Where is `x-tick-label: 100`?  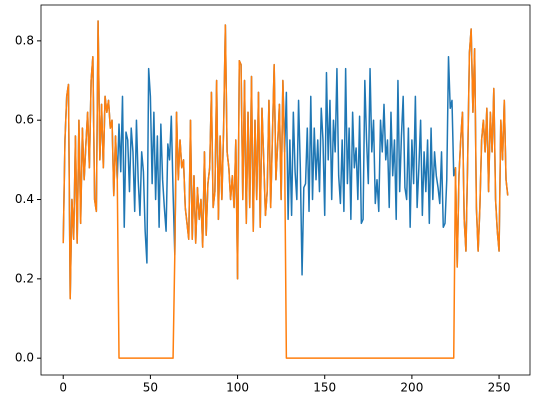
x-tick-label: 100 is located at coordinates (237, 388).